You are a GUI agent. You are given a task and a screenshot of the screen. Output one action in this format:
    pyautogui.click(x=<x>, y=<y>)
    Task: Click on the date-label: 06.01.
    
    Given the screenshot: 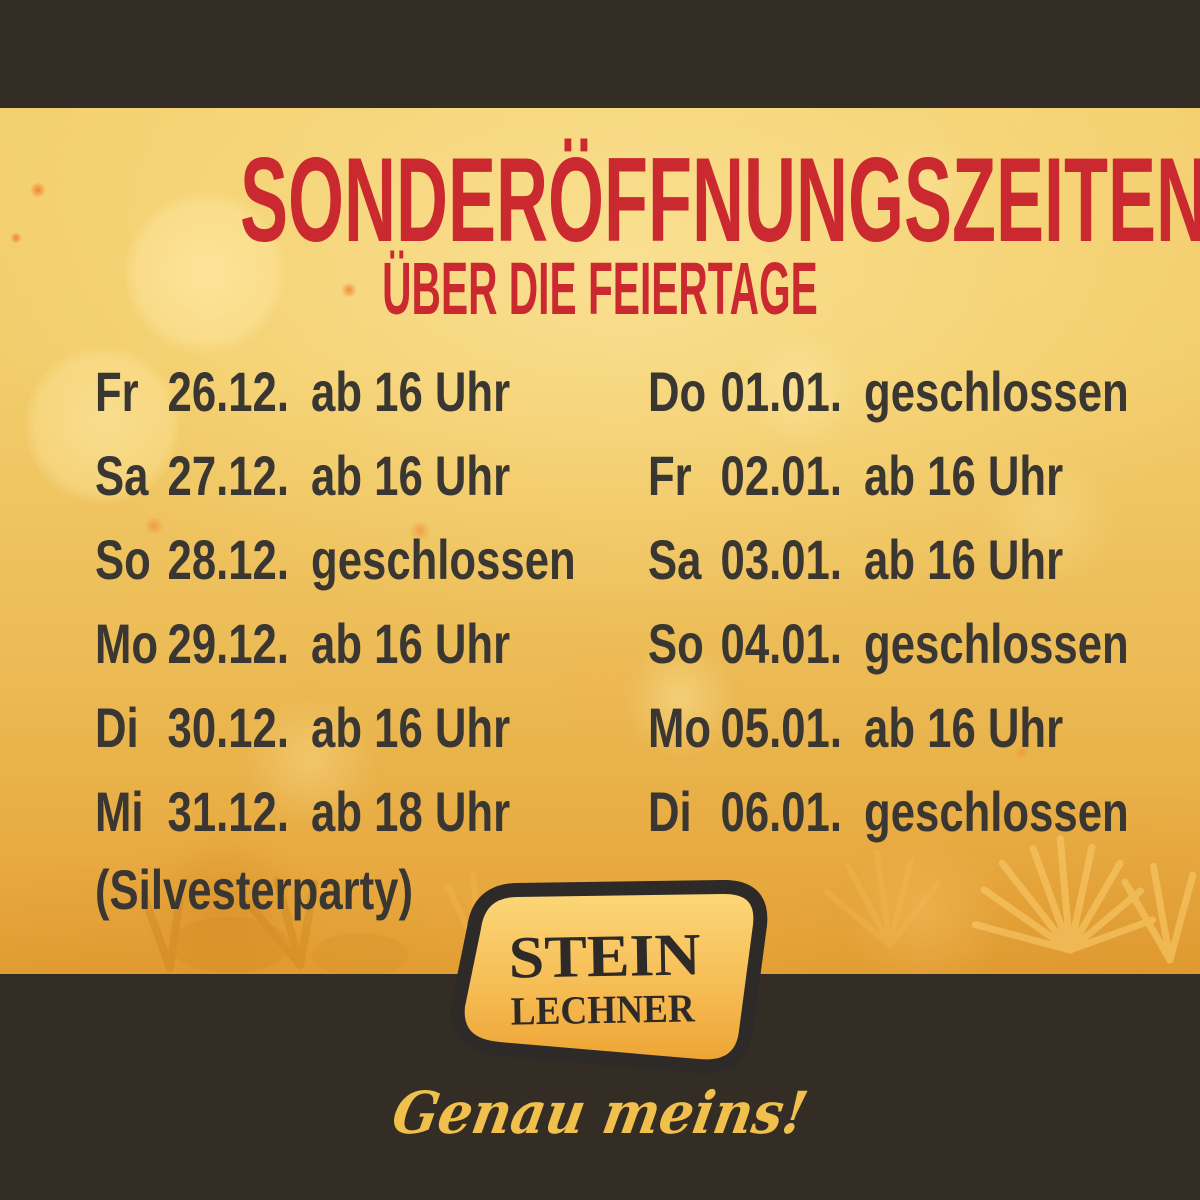 What is the action you would take?
    pyautogui.click(x=781, y=811)
    